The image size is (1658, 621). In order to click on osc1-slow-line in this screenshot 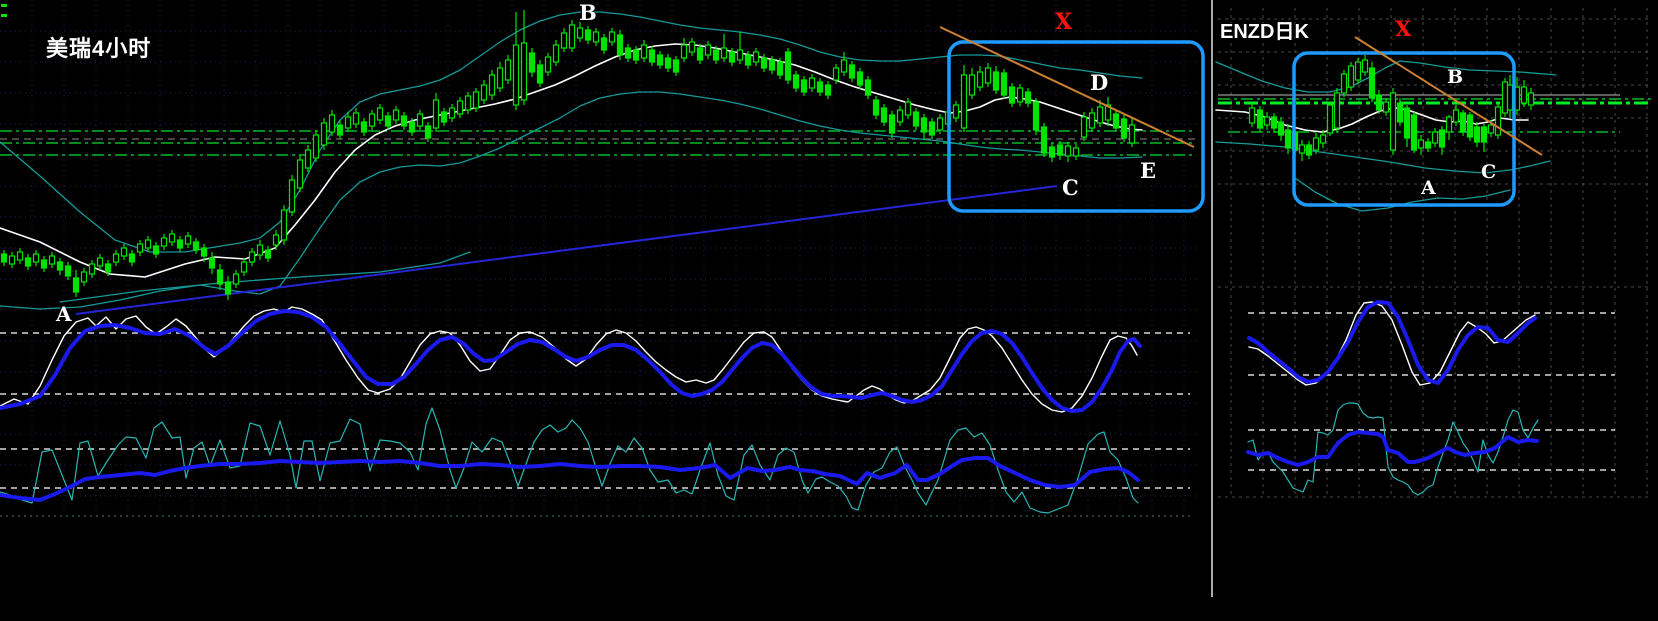, I will do `click(571, 361)`.